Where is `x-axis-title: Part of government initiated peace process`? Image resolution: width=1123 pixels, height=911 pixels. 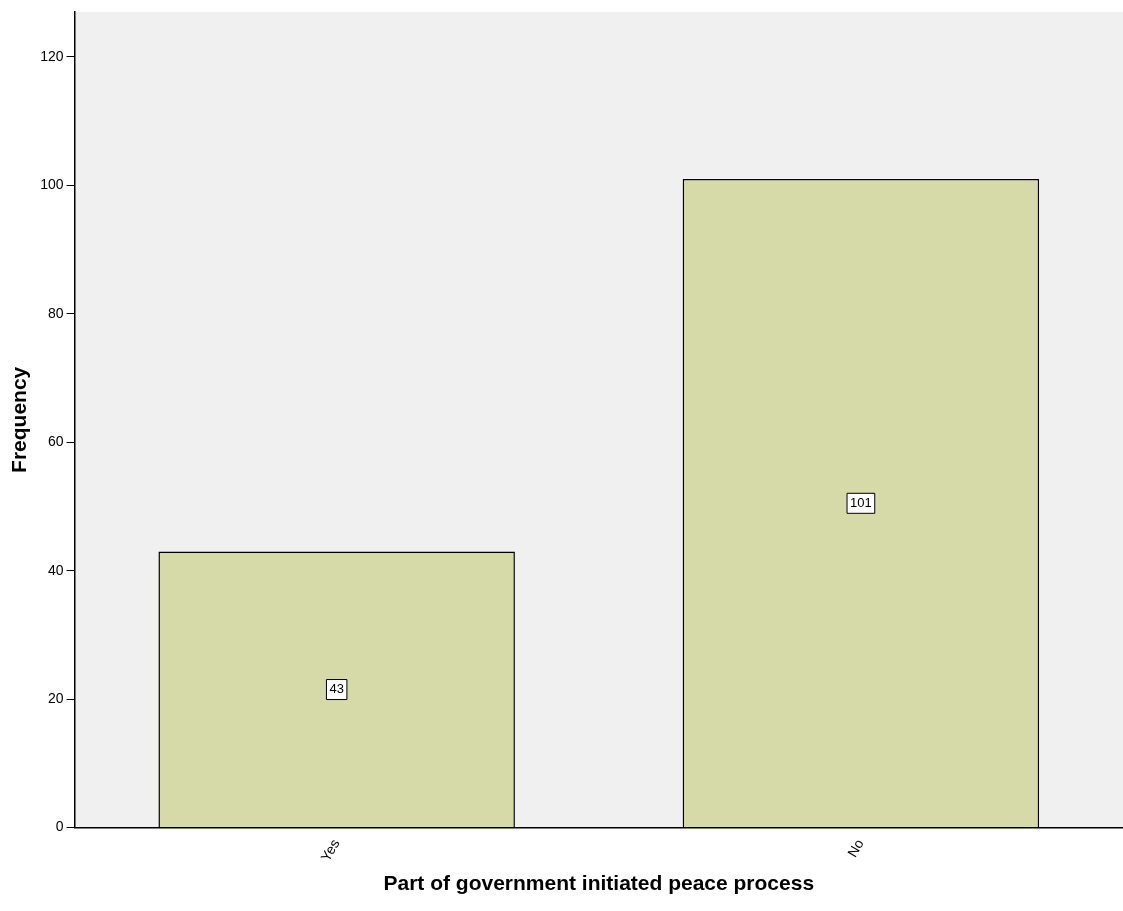 x-axis-title: Part of government initiated peace process is located at coordinates (599, 883).